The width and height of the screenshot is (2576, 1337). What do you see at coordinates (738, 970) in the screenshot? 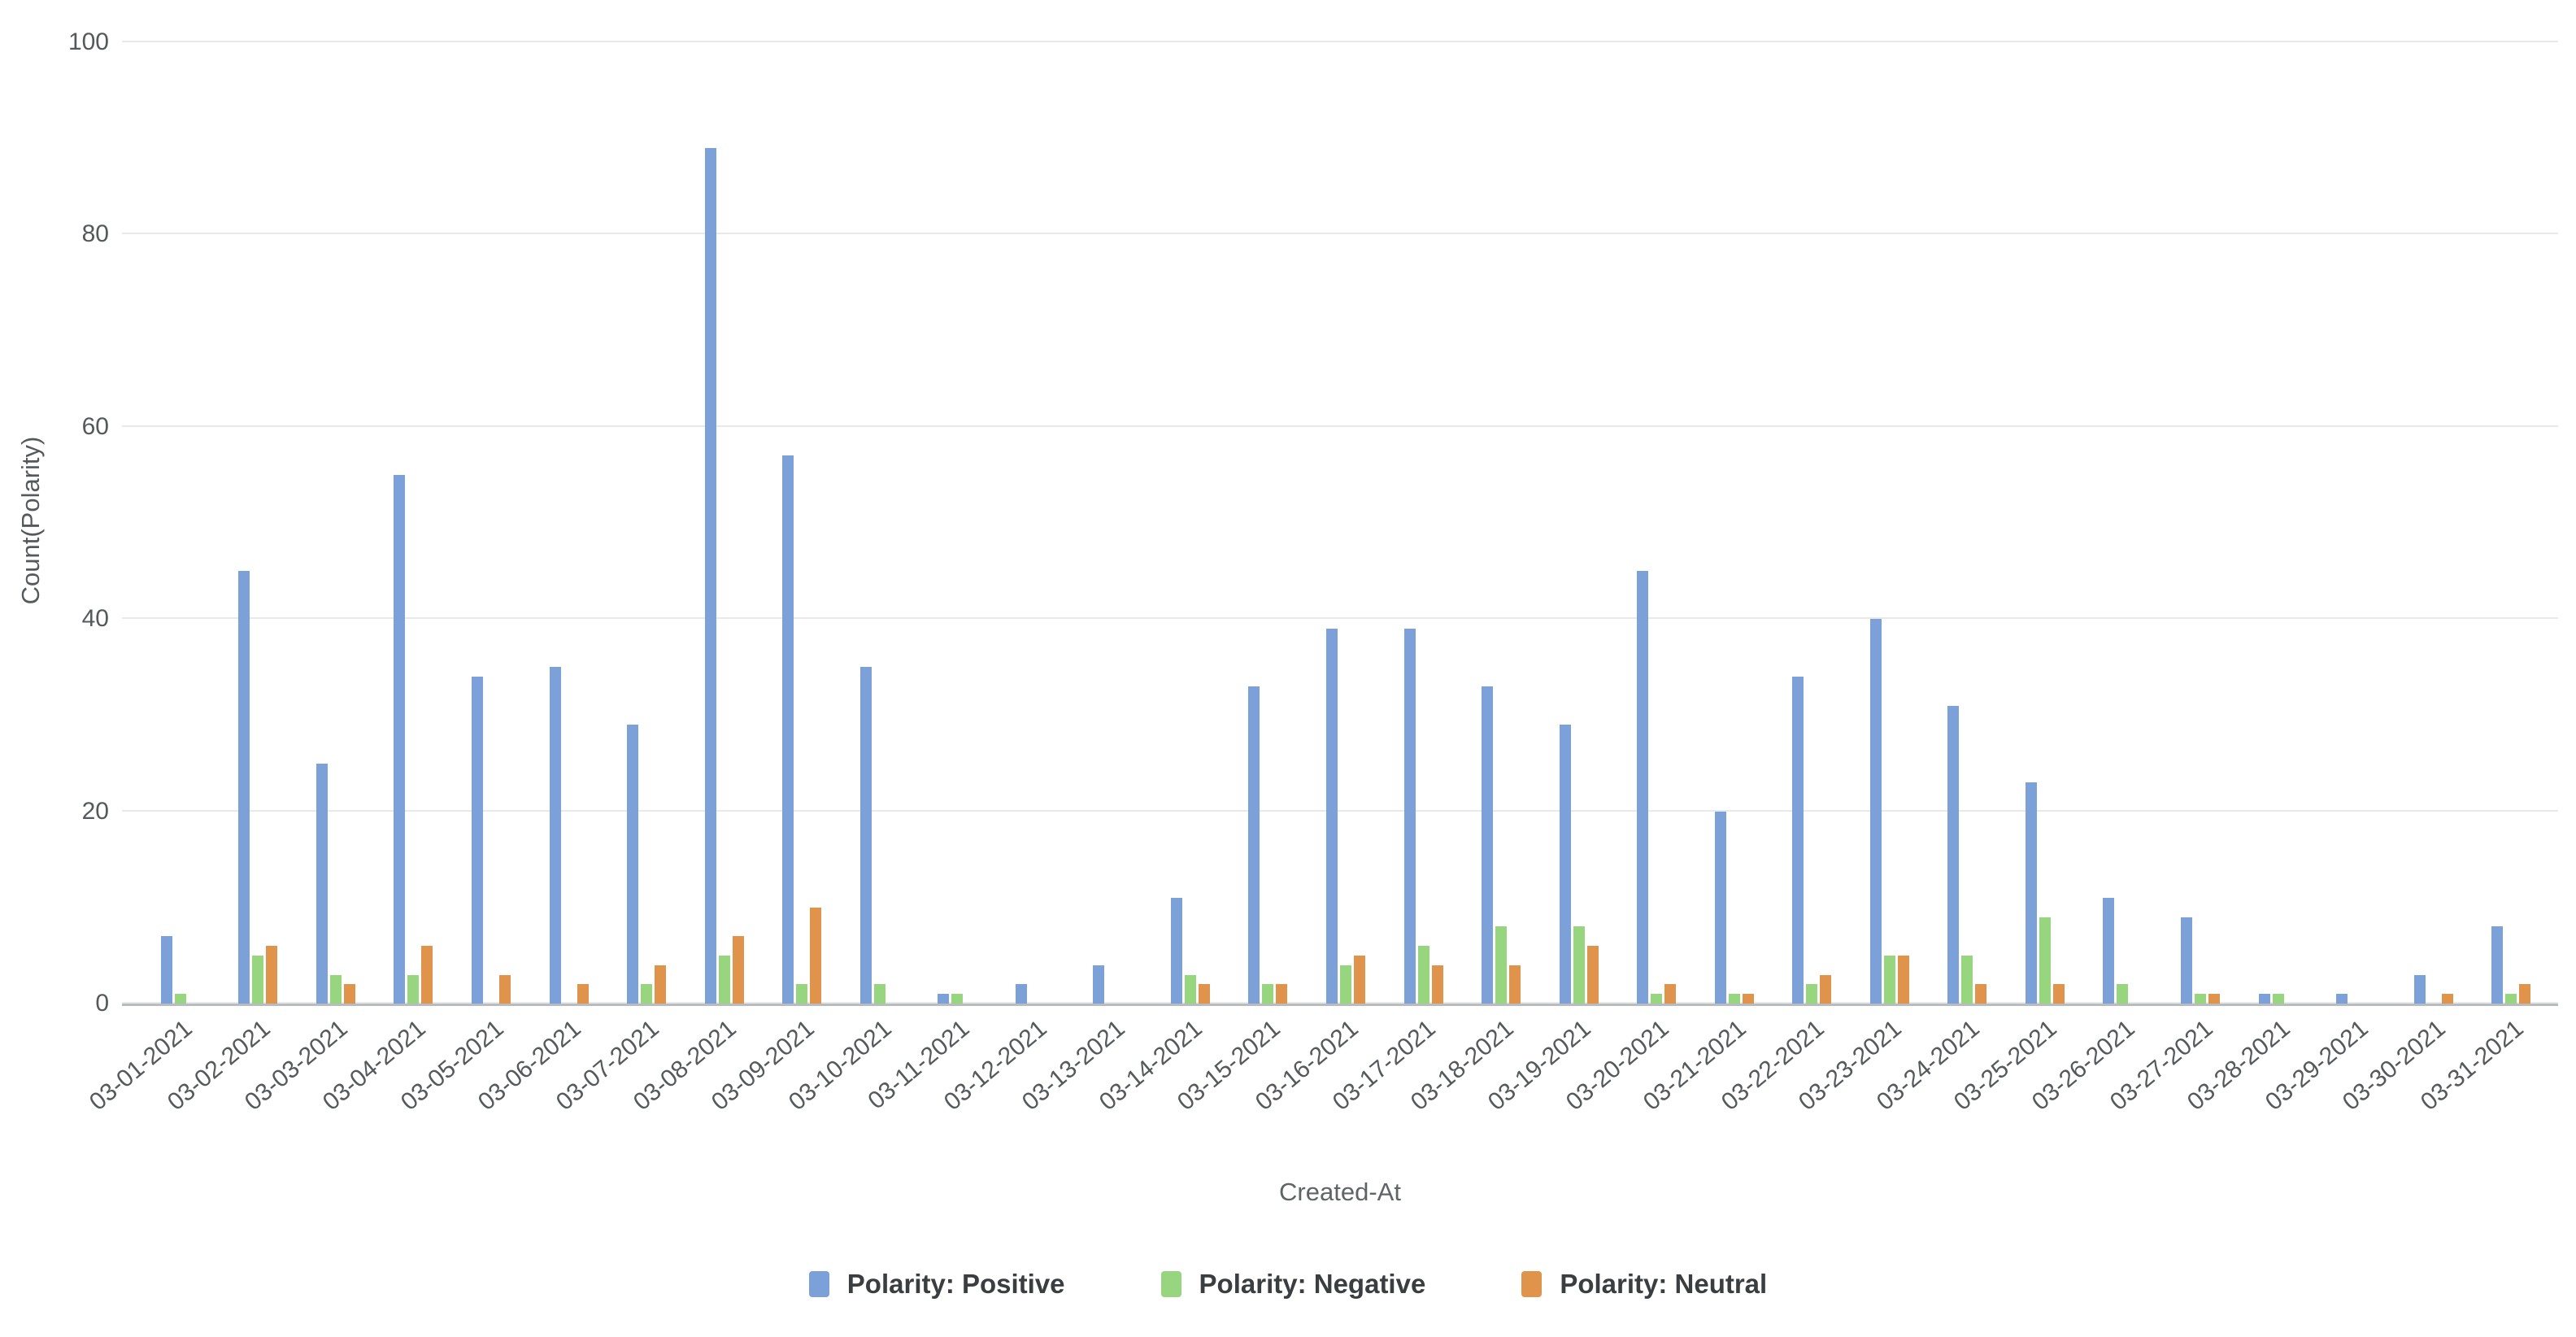
I see `bar-neutral-03-08-2021` at bounding box center [738, 970].